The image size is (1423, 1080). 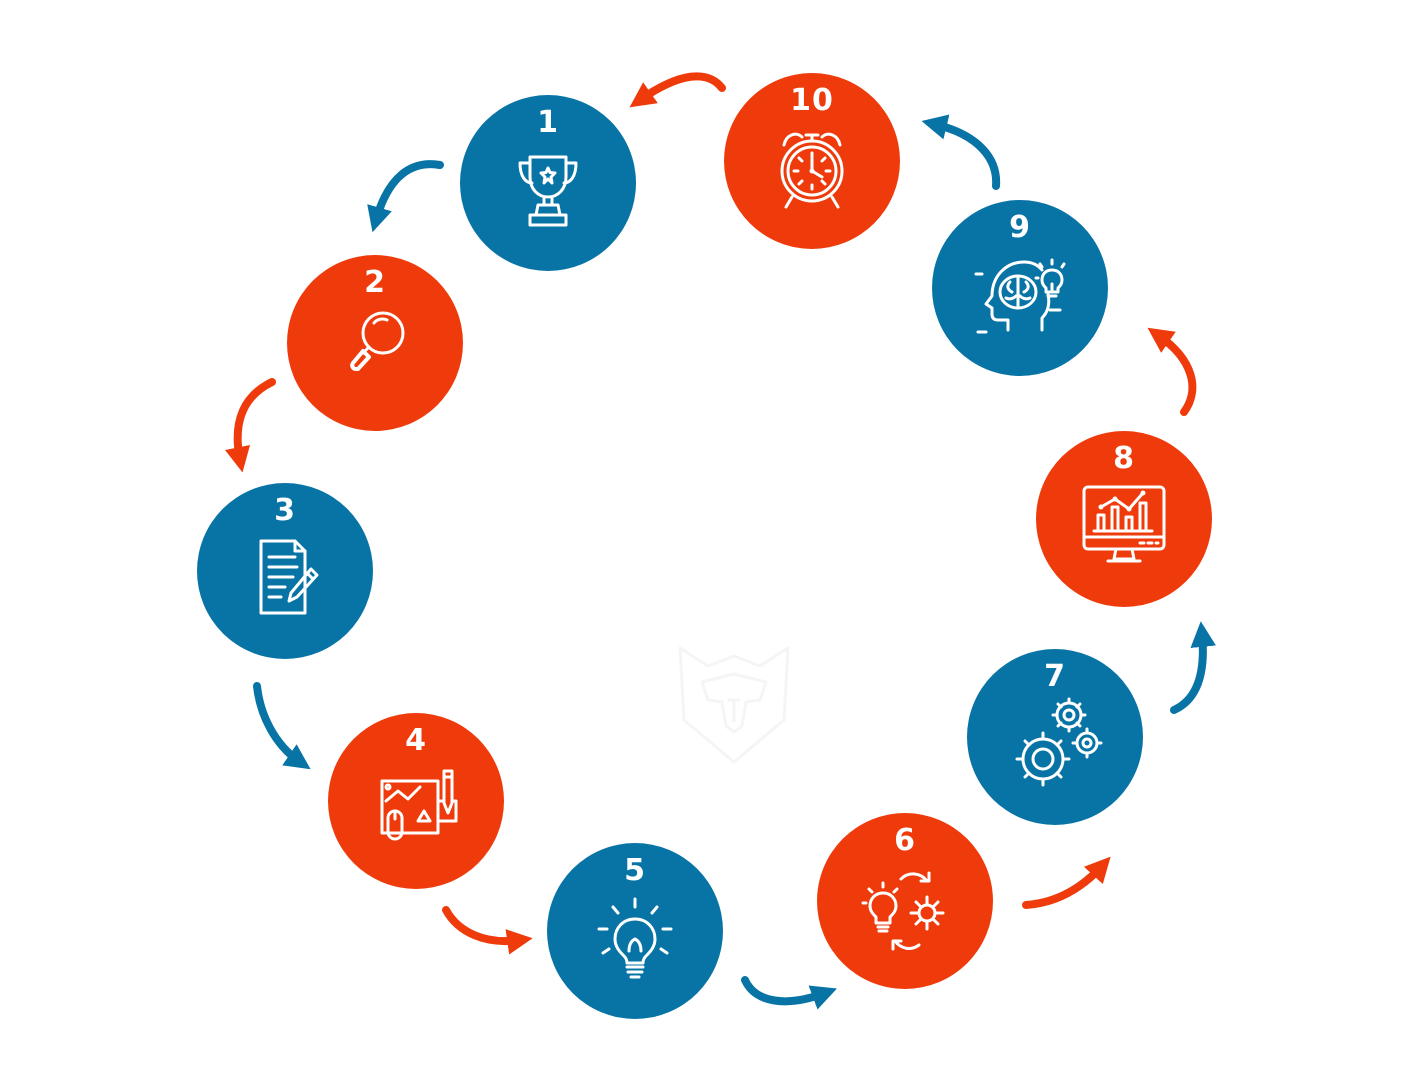 I want to click on step-3-circle: 3, so click(x=285, y=571).